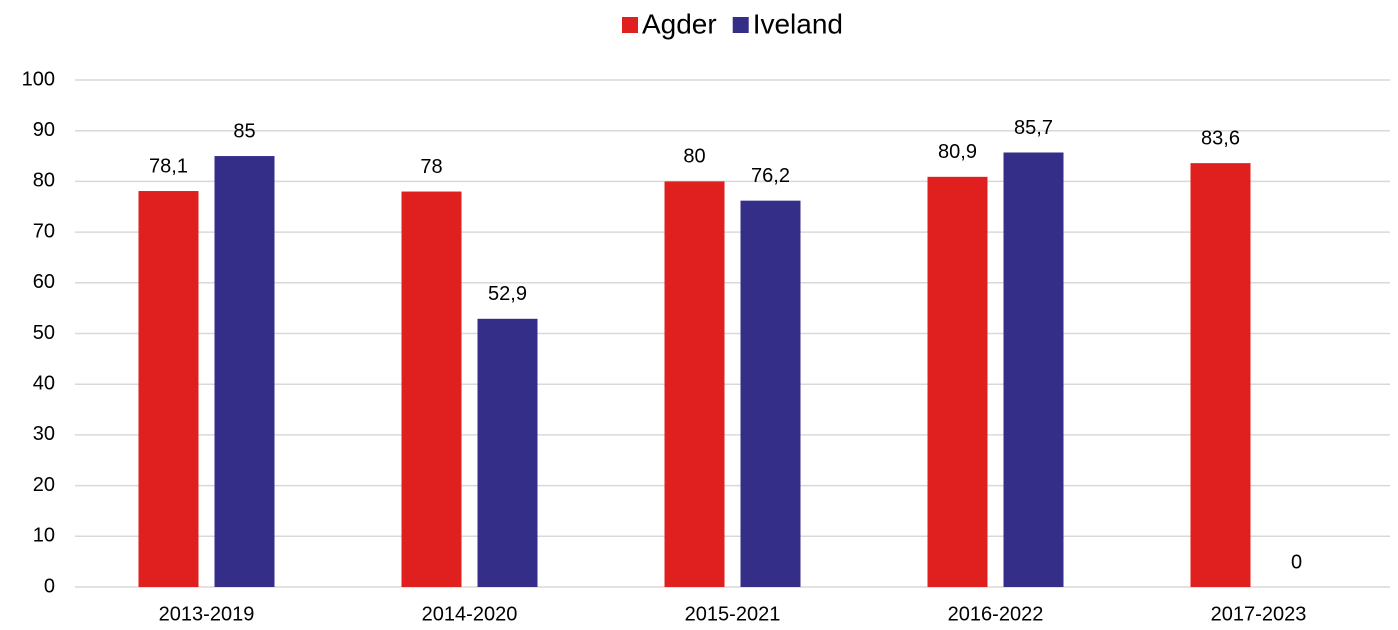  I want to click on x-tick-label: 2015-2021, so click(733, 614).